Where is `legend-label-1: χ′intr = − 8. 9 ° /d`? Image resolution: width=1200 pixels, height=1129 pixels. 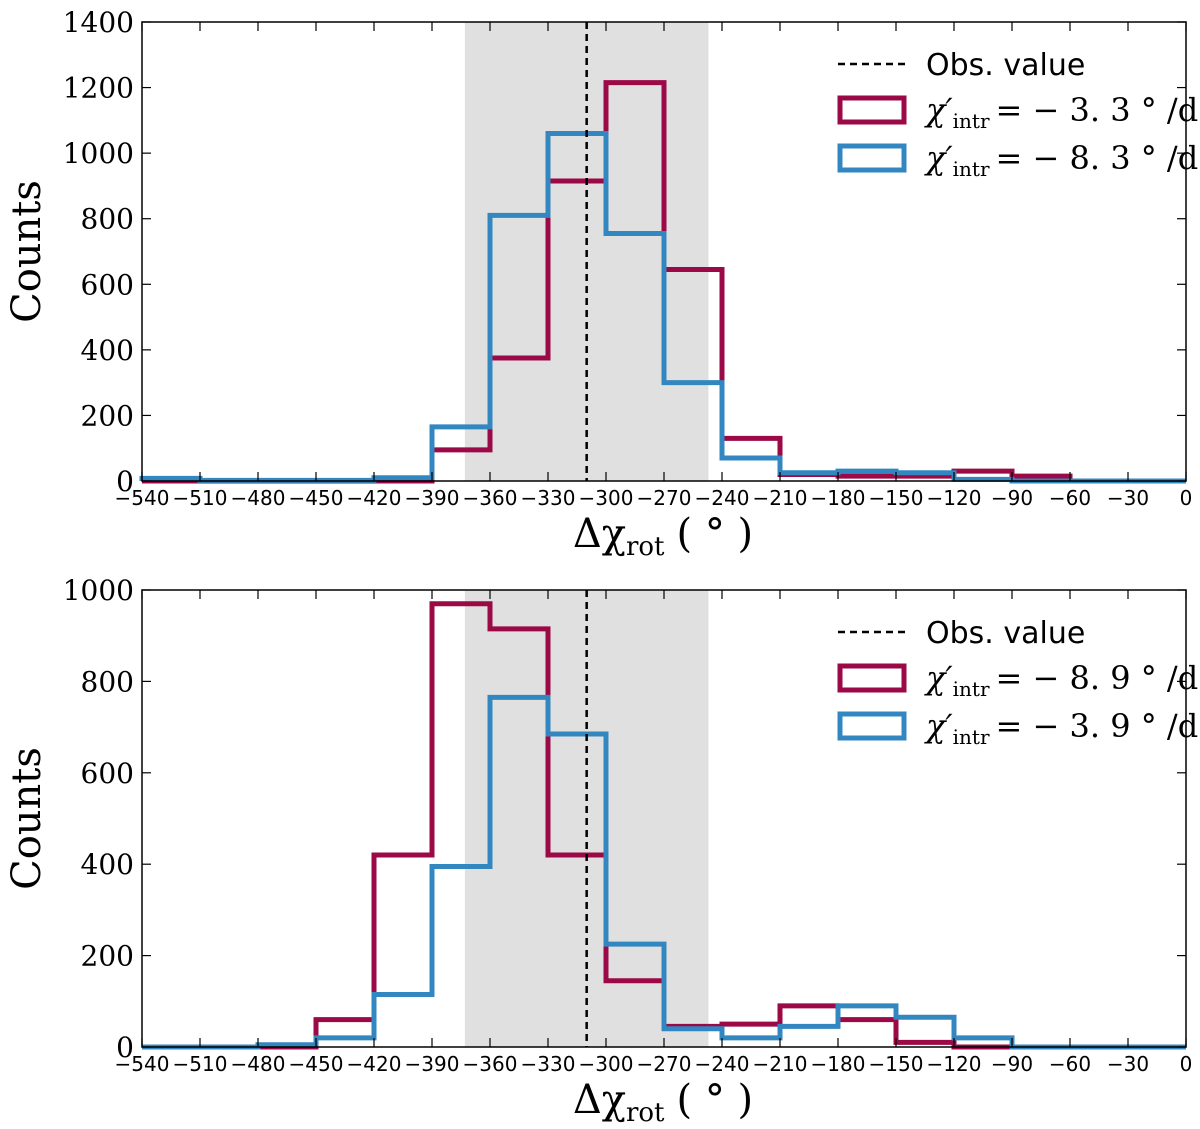
legend-label-1: χ′intr = − 8. 9 ° /d is located at coordinates (1061, 680).